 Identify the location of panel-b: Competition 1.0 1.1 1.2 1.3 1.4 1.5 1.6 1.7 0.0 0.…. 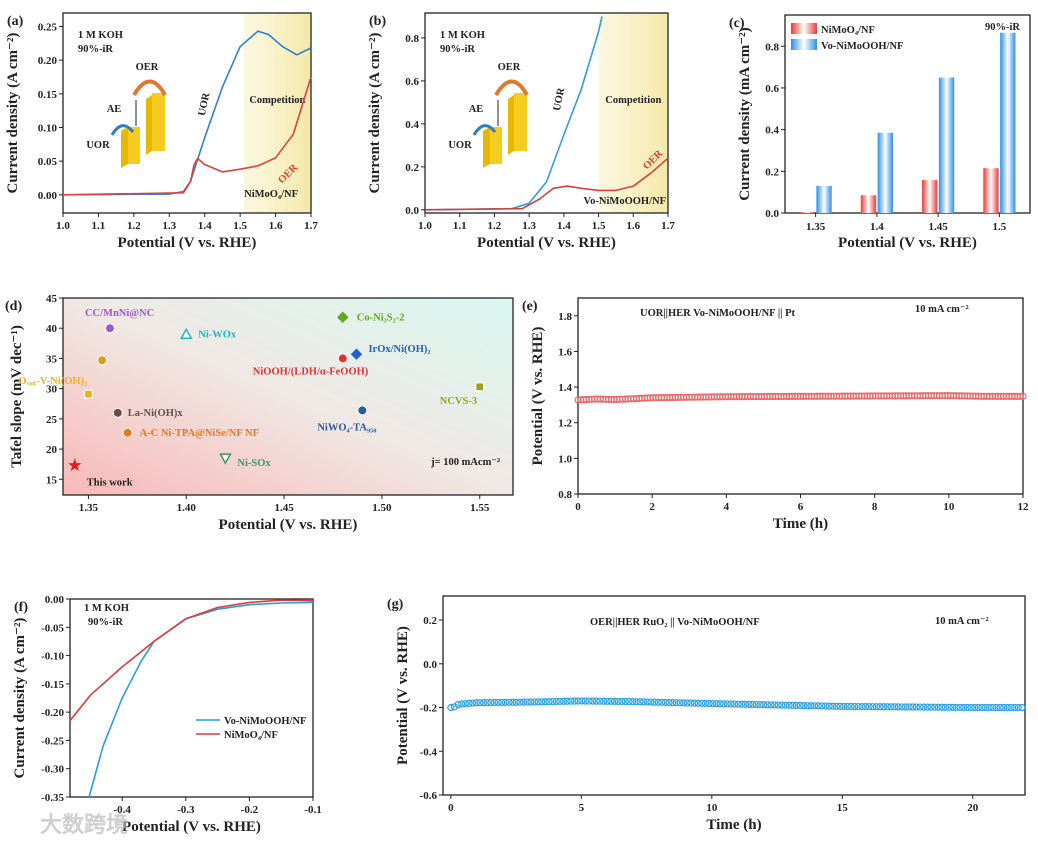
(521, 131).